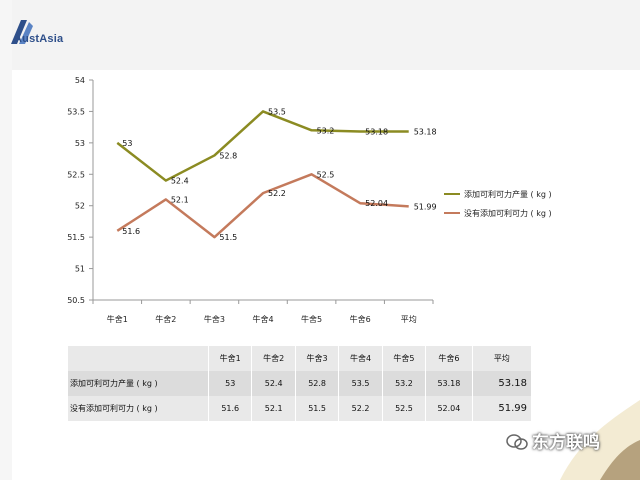  I want to click on table-header-cell: 牛舍5, so click(404, 358).